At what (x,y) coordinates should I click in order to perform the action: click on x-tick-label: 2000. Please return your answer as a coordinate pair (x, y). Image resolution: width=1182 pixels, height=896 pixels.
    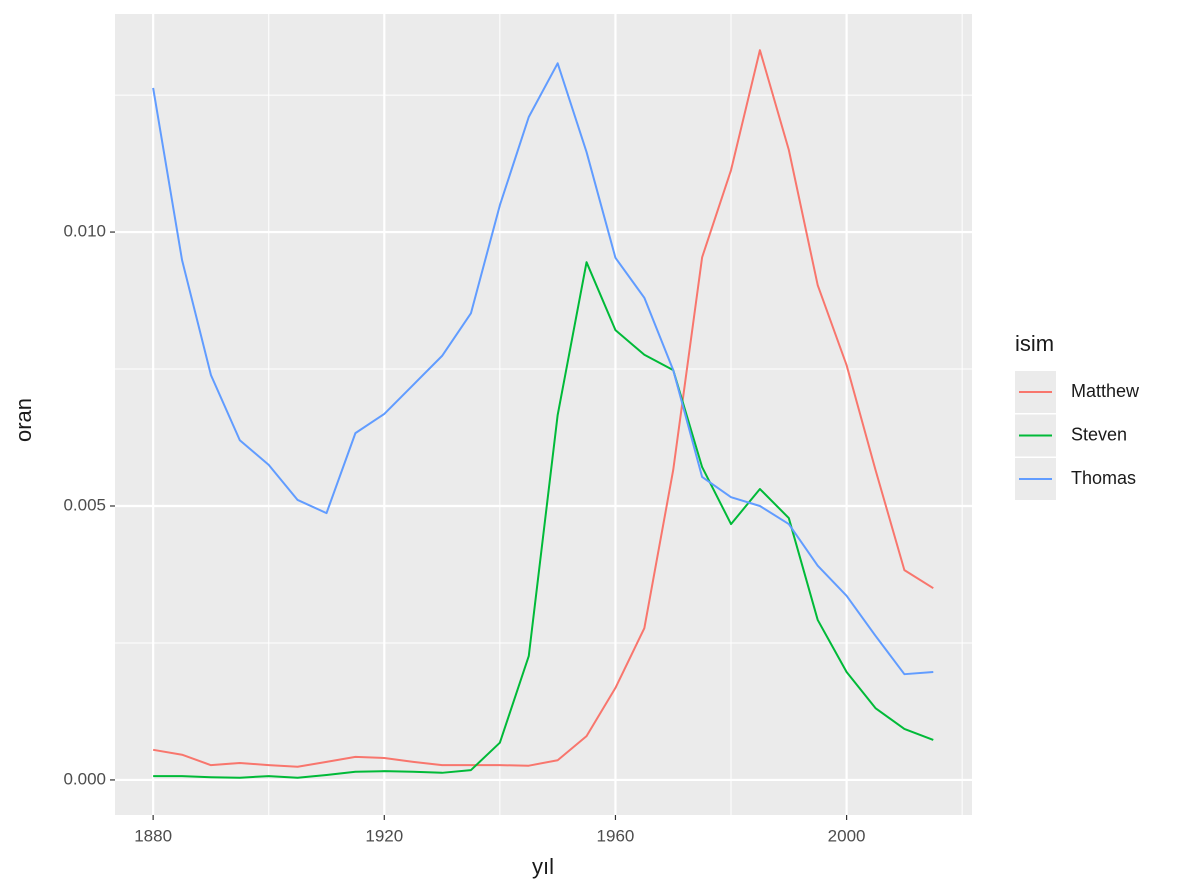
    Looking at the image, I should click on (847, 835).